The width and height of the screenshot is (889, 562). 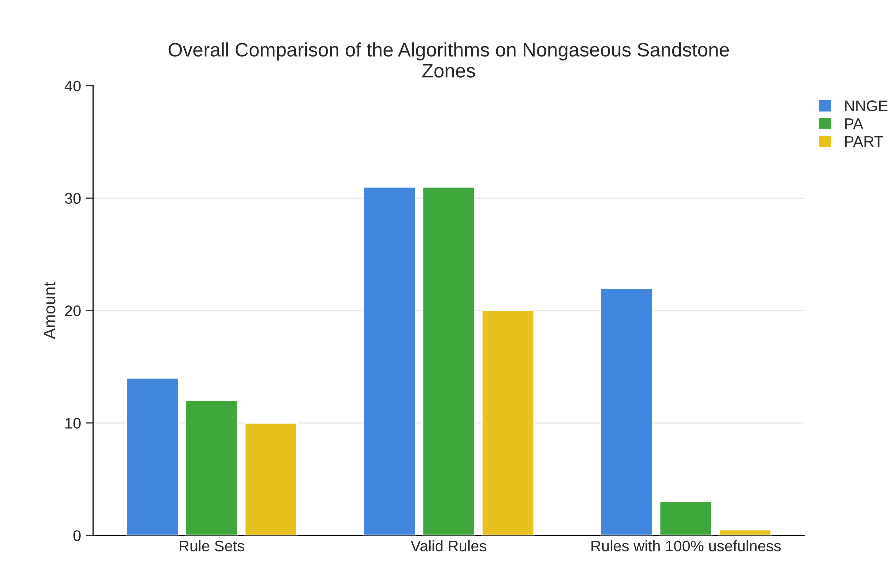 What do you see at coordinates (867, 106) in the screenshot?
I see `legend-label: NNGE` at bounding box center [867, 106].